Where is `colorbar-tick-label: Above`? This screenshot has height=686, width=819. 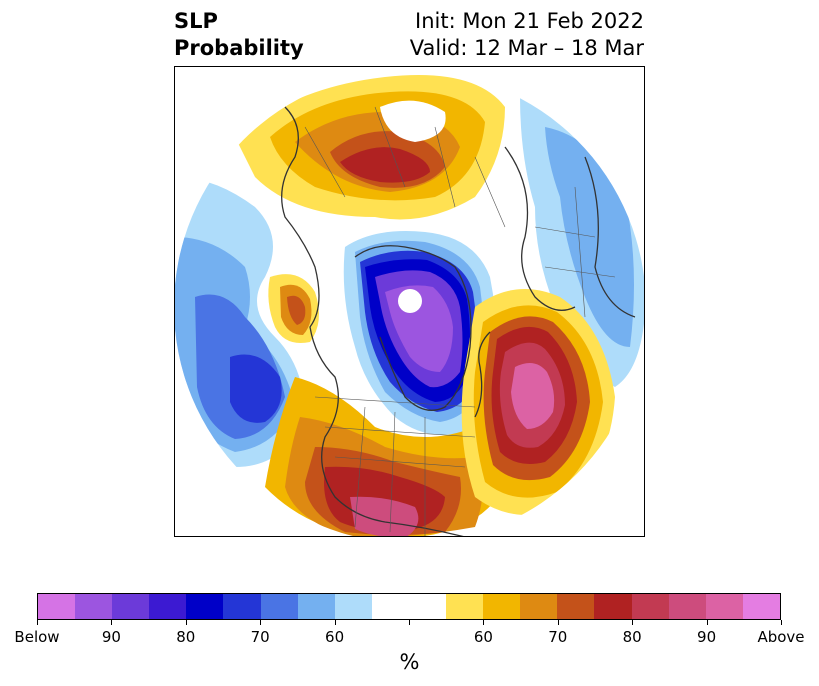
colorbar-tick-label: Above is located at coordinates (781, 637).